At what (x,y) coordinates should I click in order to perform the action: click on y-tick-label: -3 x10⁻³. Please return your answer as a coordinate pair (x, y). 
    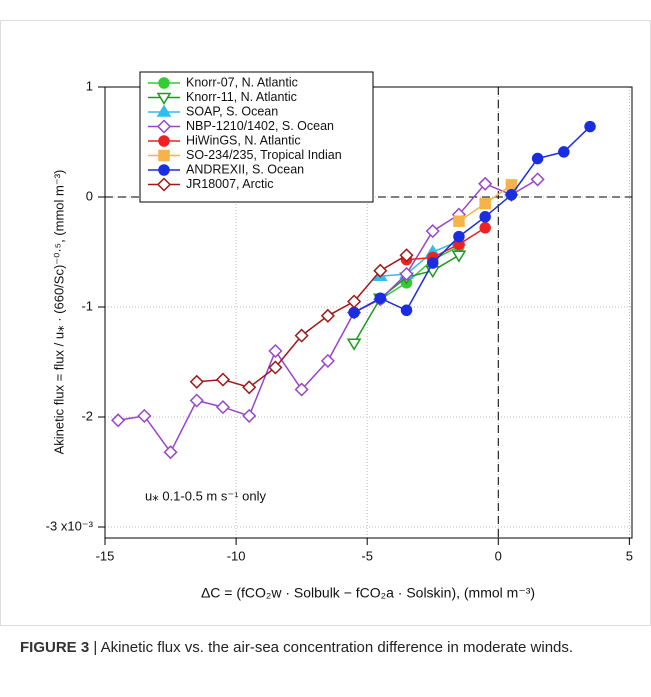
    Looking at the image, I should click on (70, 525).